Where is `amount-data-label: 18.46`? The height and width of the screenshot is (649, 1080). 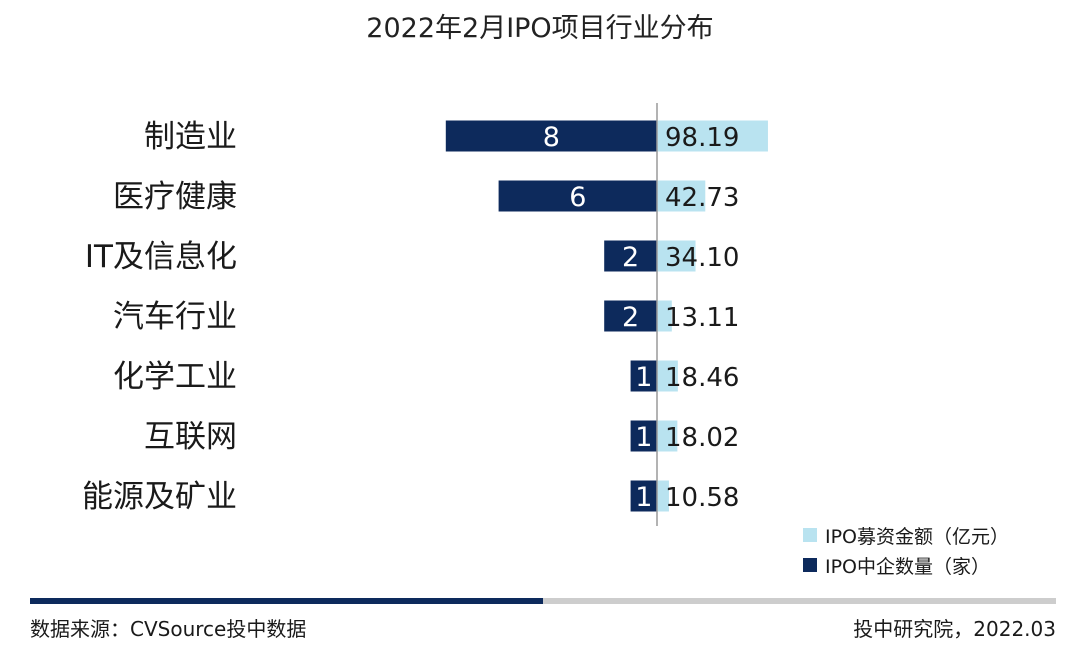 amount-data-label: 18.46 is located at coordinates (702, 378).